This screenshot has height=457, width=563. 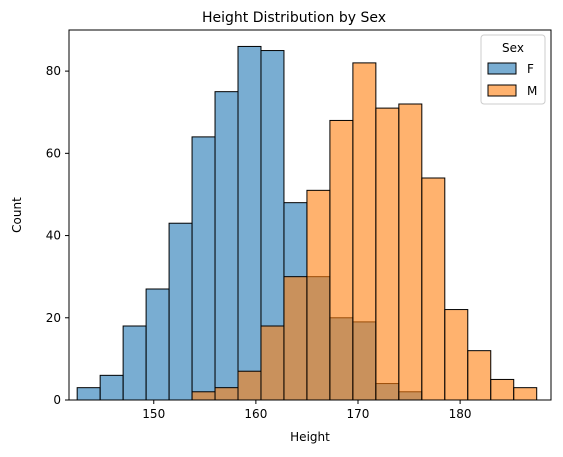 I want to click on chart-title: Height Distribution by Sex, so click(x=294, y=18).